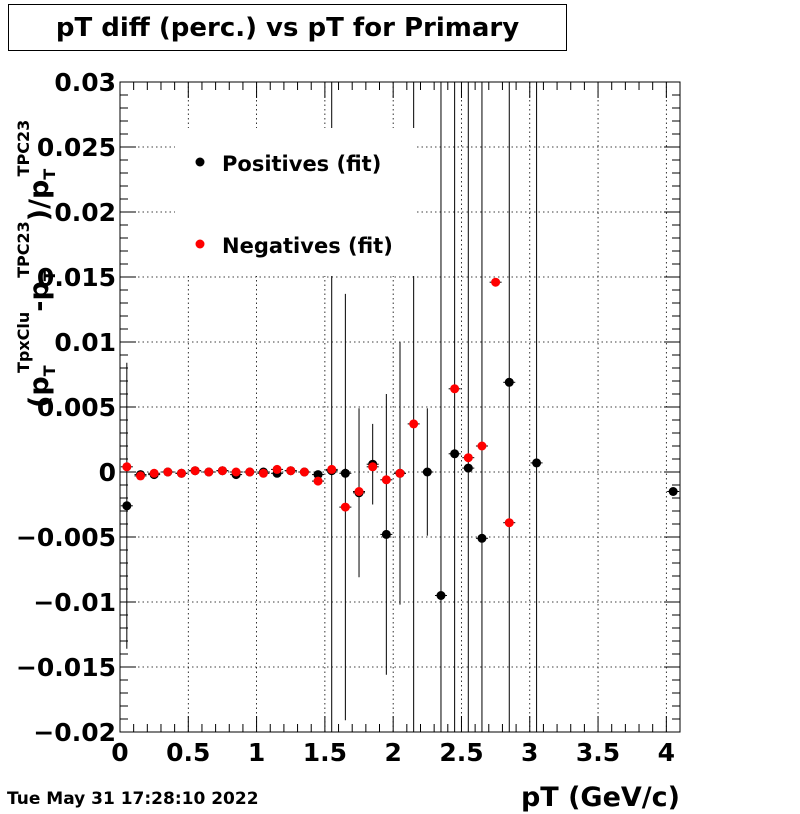 The image size is (800, 814). I want to click on y-tick-label: 0.02, so click(85, 212).